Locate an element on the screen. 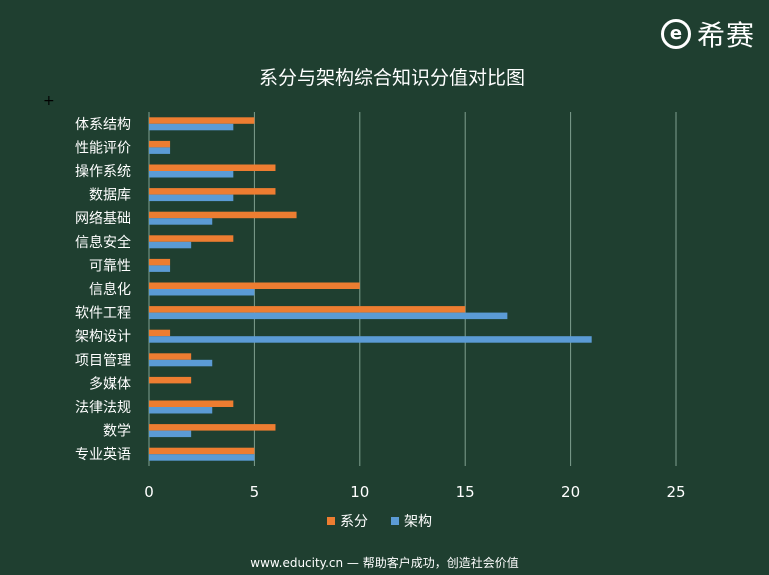 This screenshot has height=575, width=769. category-label: 法律法规 is located at coordinates (103, 408).